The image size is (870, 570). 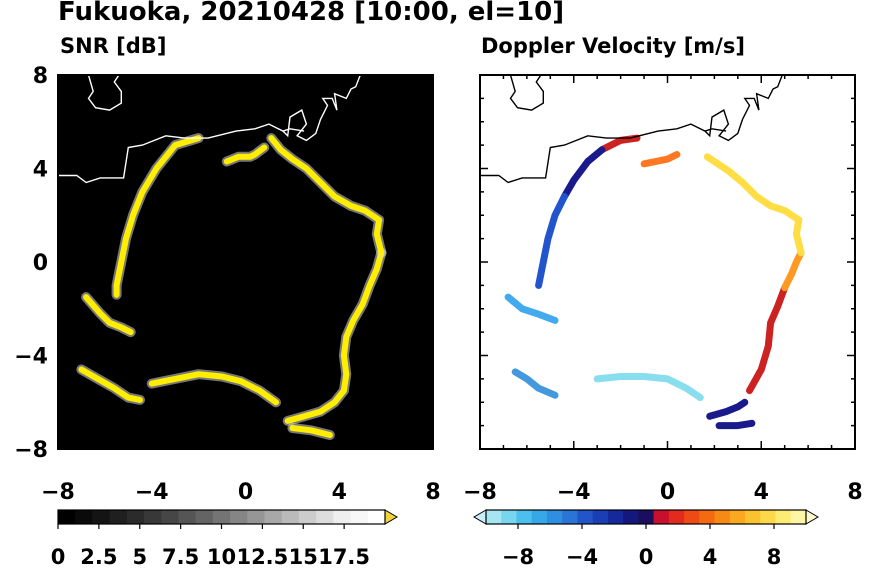 What do you see at coordinates (180, 557) in the screenshot?
I see `snr-colorbar-tick-label: 7.5` at bounding box center [180, 557].